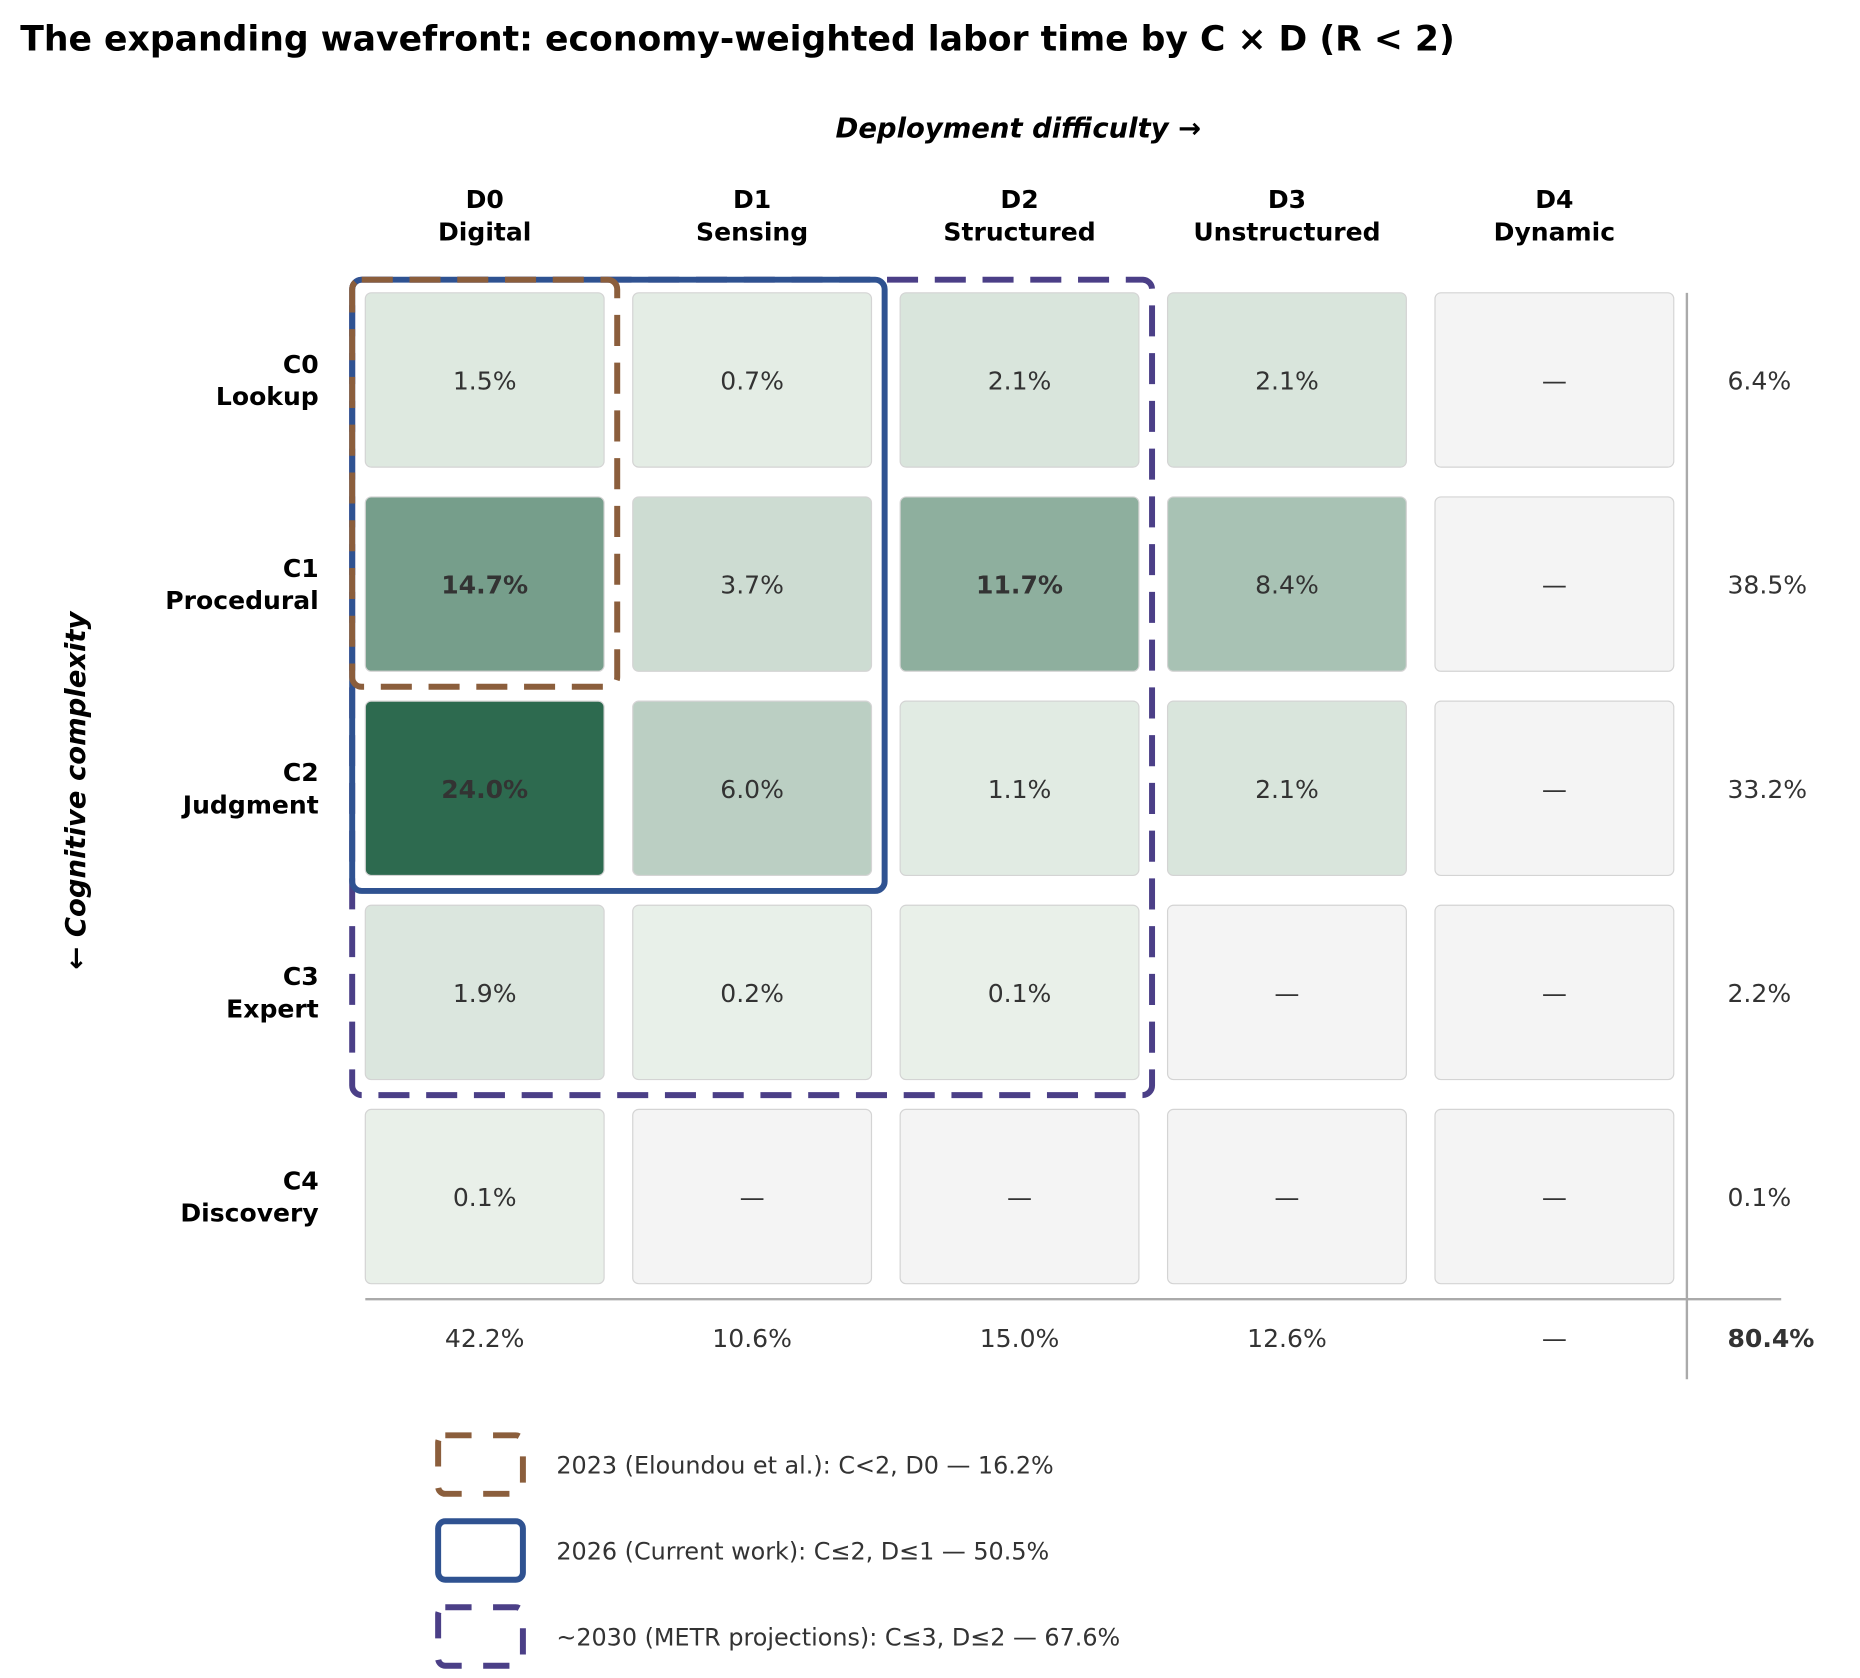 This screenshot has width=1860, height=1678. I want to click on row-header-name: Procedural, so click(241, 600).